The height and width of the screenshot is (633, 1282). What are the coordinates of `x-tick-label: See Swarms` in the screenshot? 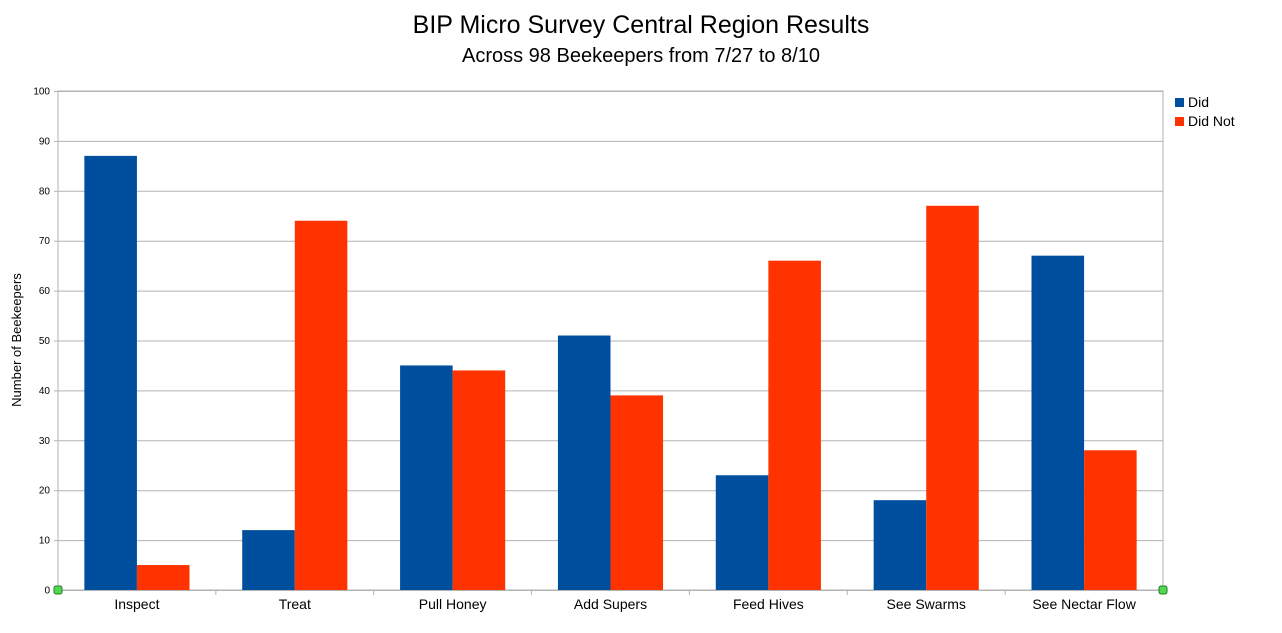 It's located at (926, 604).